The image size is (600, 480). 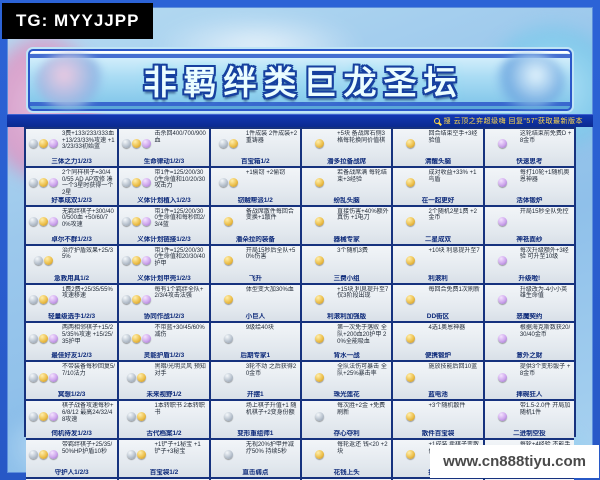 I want to click on augment-desc: 每轮返还 钱<20 +2块, so click(x=362, y=448).